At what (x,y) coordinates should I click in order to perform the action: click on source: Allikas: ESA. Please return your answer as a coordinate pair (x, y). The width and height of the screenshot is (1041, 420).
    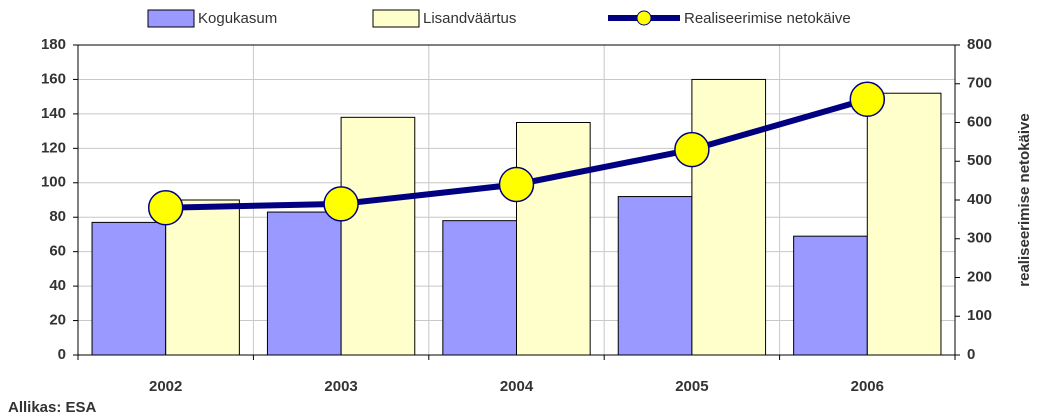
    Looking at the image, I should click on (52, 407).